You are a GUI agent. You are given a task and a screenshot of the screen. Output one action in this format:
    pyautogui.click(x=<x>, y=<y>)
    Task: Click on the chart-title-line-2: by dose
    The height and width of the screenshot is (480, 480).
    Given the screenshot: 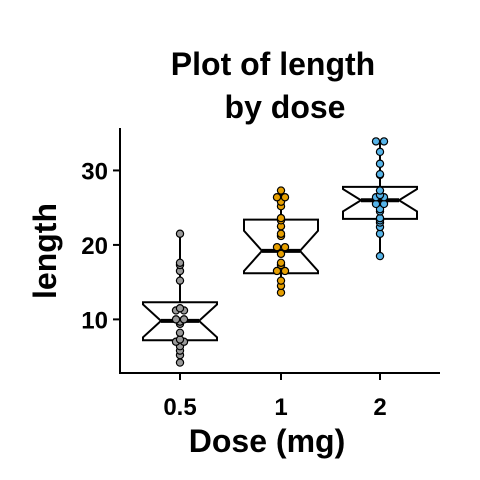 What is the action you would take?
    pyautogui.click(x=285, y=107)
    